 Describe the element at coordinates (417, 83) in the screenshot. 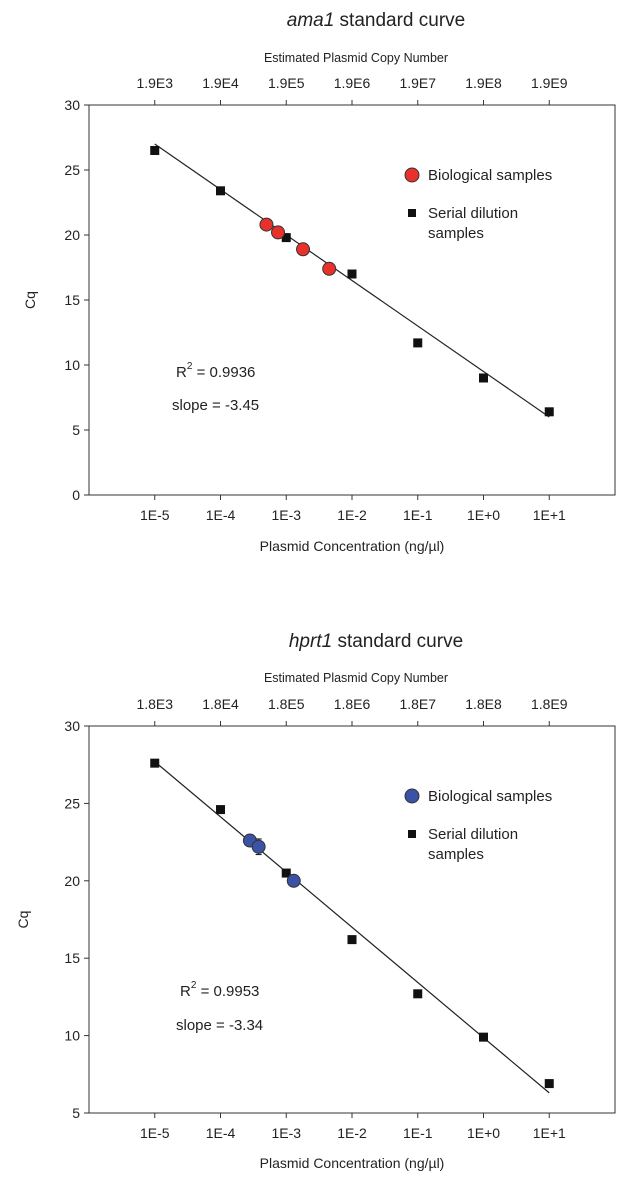

I see `top-tick-label: 1.9E7` at that location.